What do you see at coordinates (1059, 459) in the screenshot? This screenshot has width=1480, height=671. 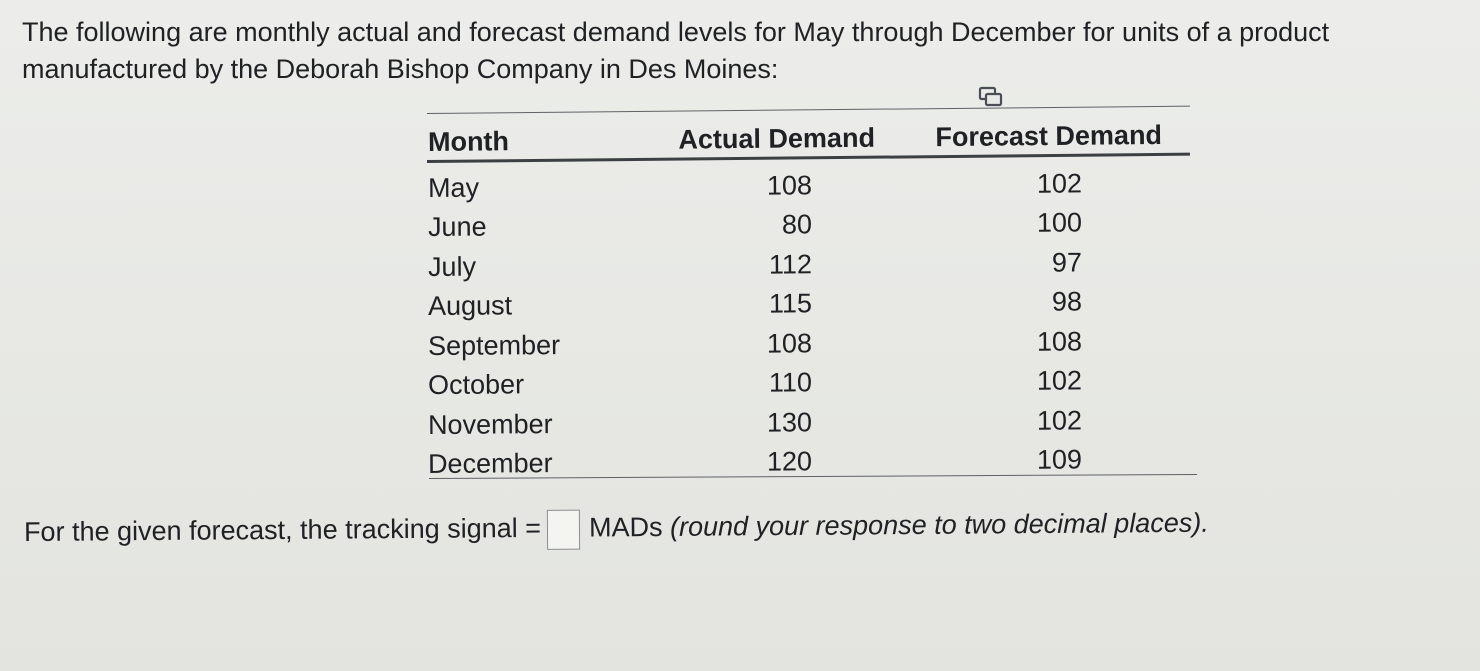 I see `cell-forecast: 109` at bounding box center [1059, 459].